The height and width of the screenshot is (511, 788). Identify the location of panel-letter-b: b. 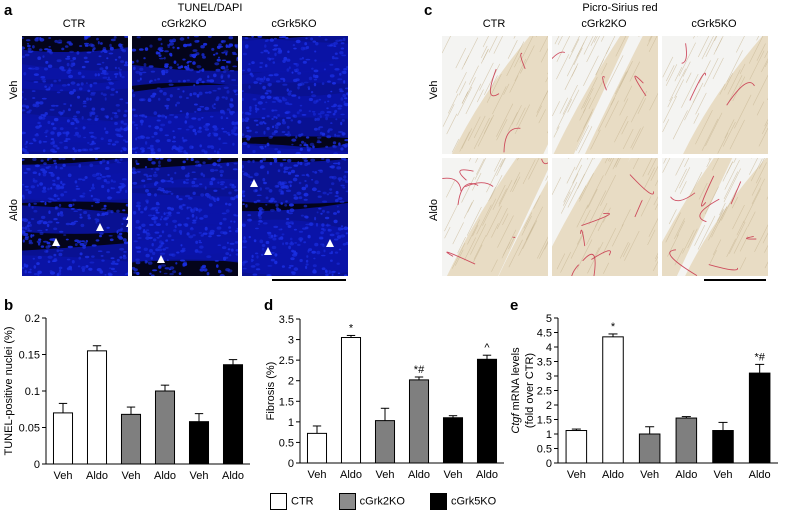
(9, 305).